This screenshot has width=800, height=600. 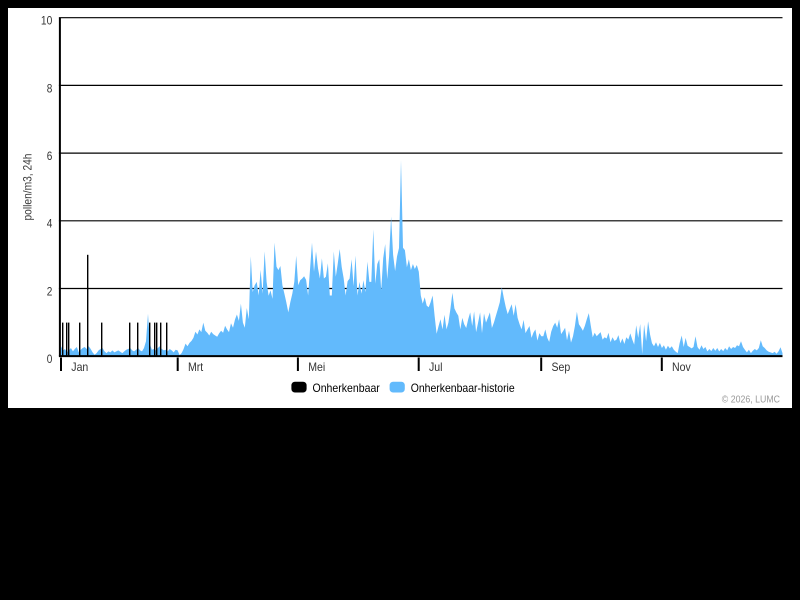 What do you see at coordinates (46, 22) in the screenshot?
I see `svg-text: 10` at bounding box center [46, 22].